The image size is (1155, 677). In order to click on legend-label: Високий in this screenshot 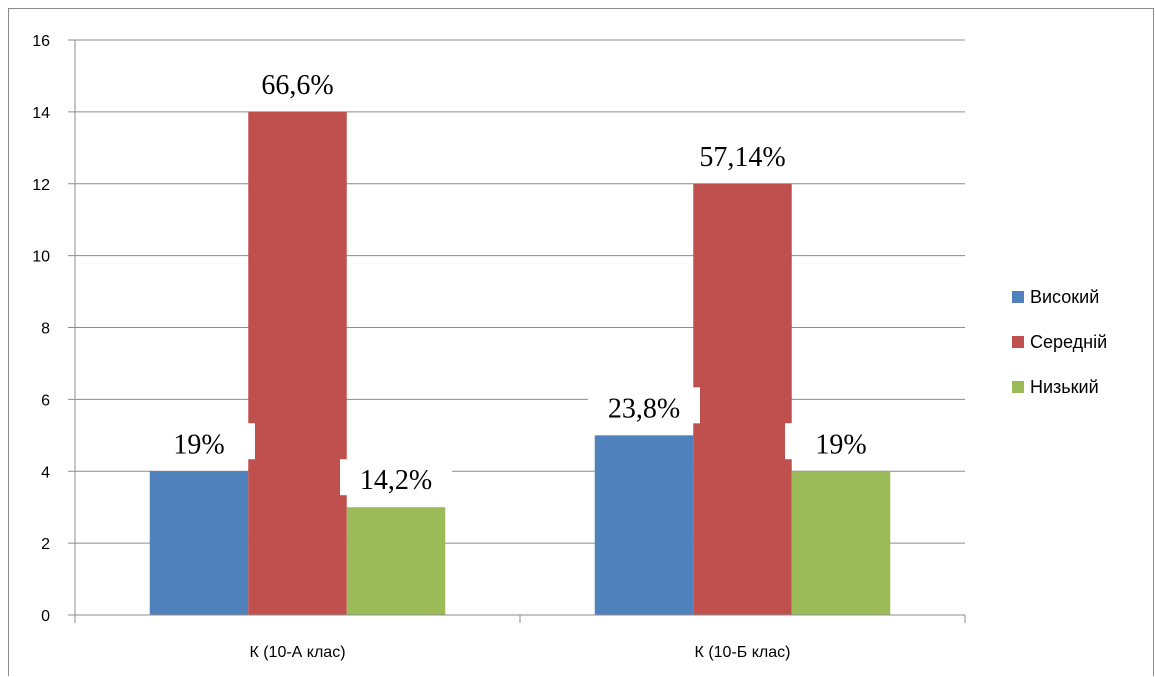, I will do `click(1064, 297)`.